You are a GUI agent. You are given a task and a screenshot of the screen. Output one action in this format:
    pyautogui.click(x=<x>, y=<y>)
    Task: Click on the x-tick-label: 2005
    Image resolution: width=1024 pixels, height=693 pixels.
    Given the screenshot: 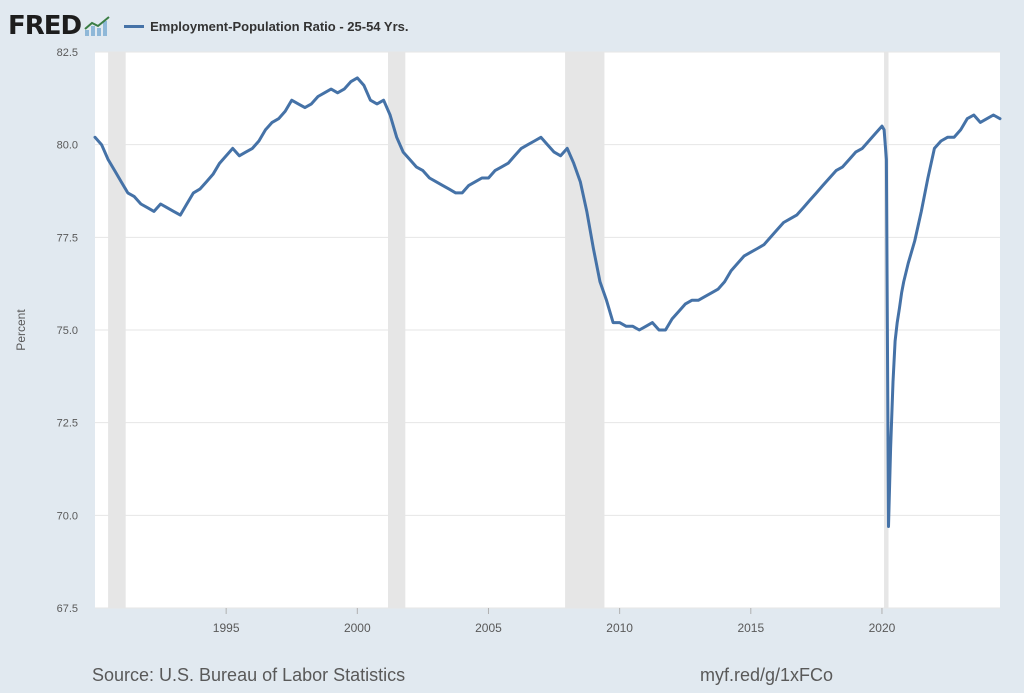 What is the action you would take?
    pyautogui.click(x=488, y=628)
    